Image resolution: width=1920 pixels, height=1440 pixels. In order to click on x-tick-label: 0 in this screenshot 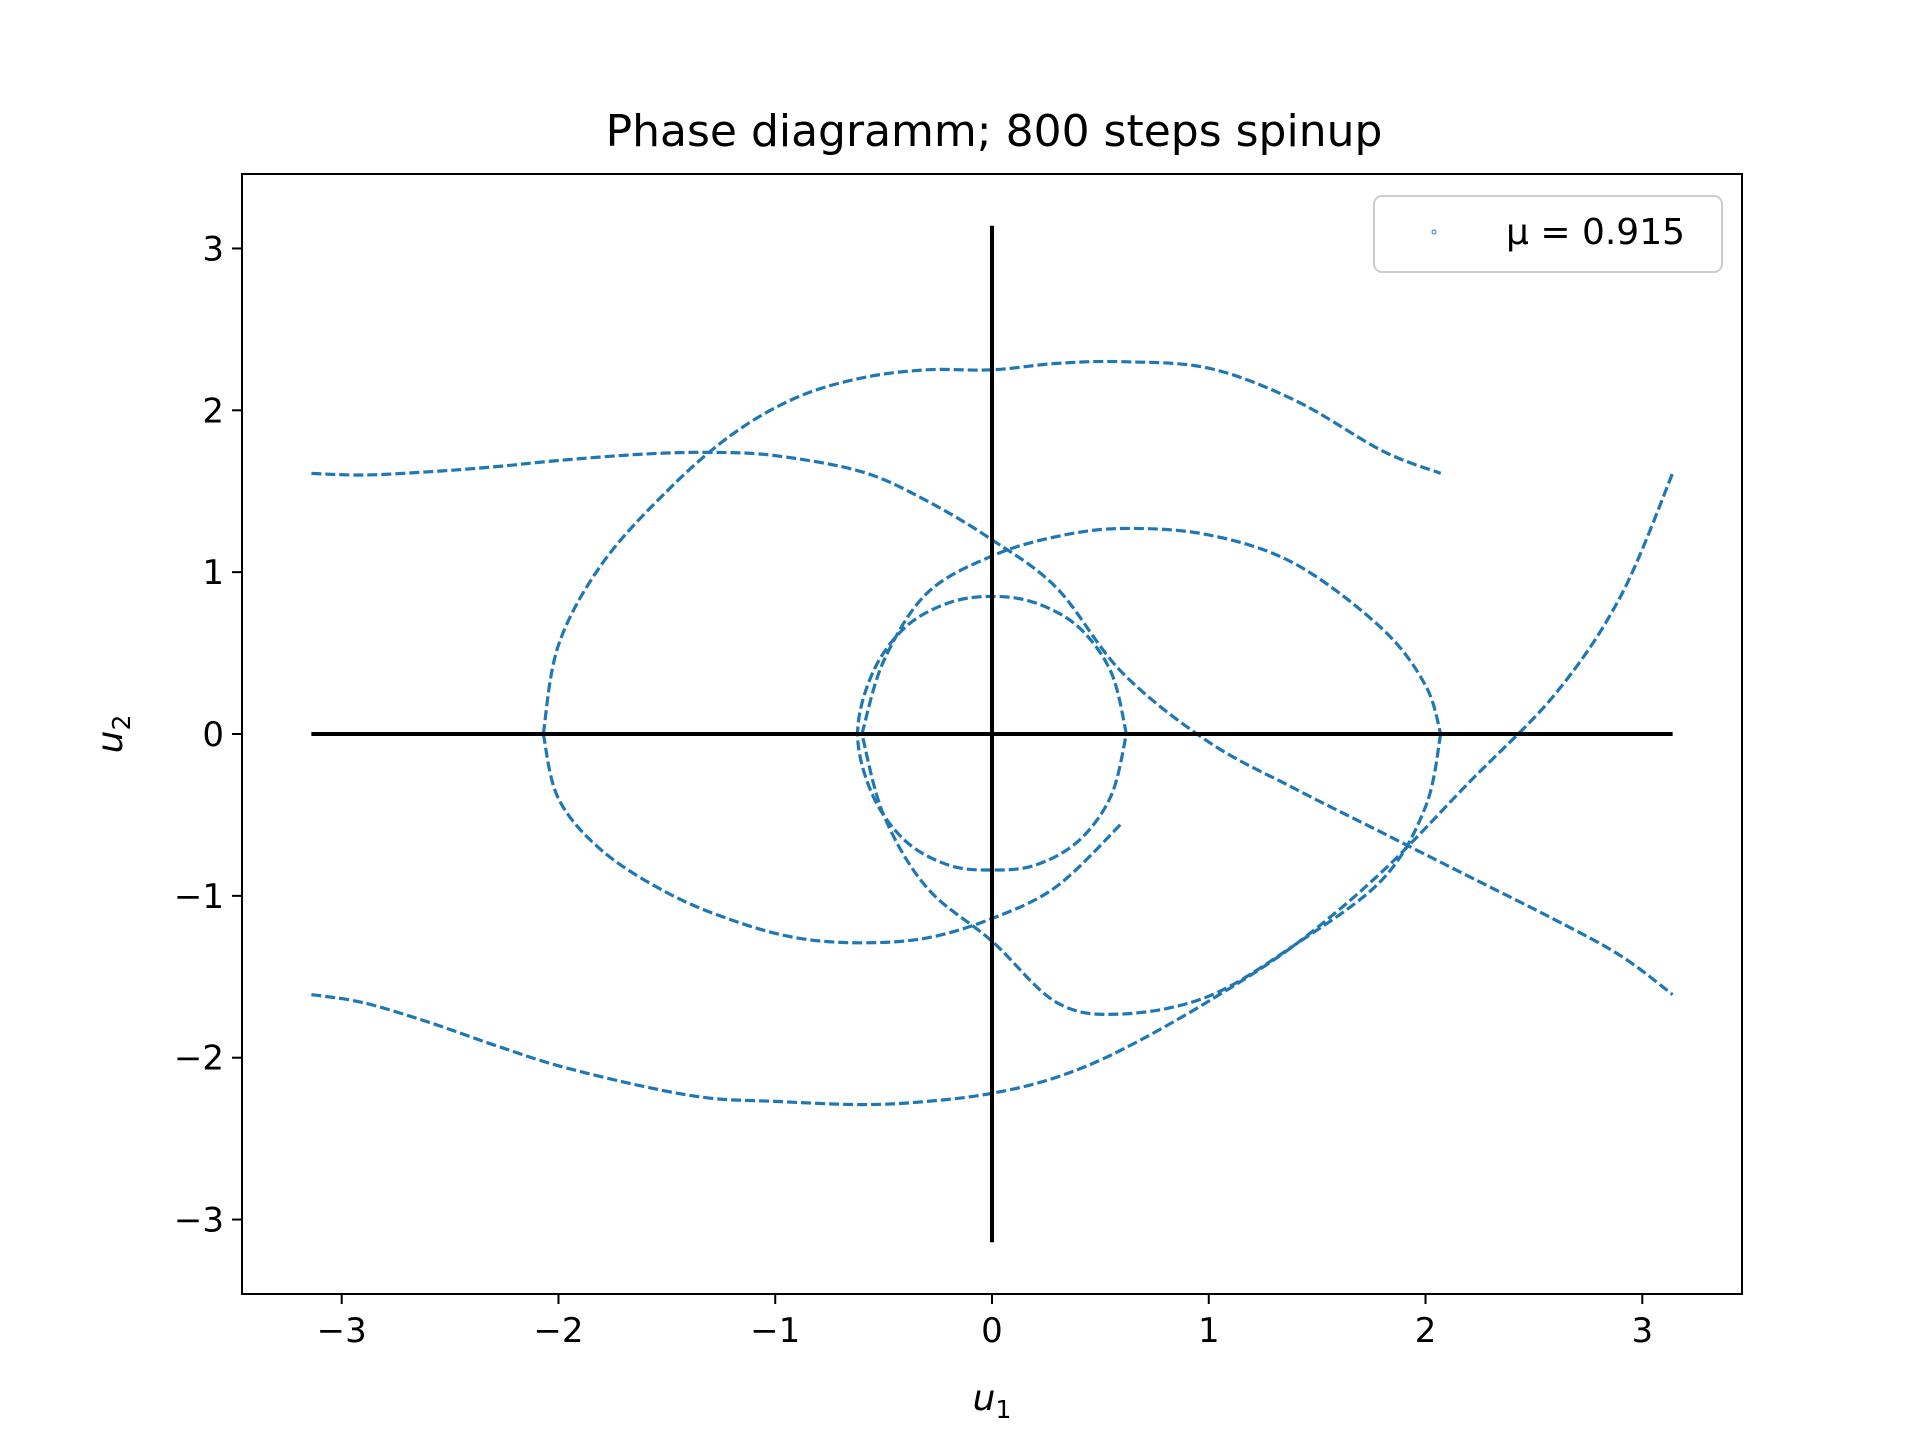, I will do `click(992, 1331)`.